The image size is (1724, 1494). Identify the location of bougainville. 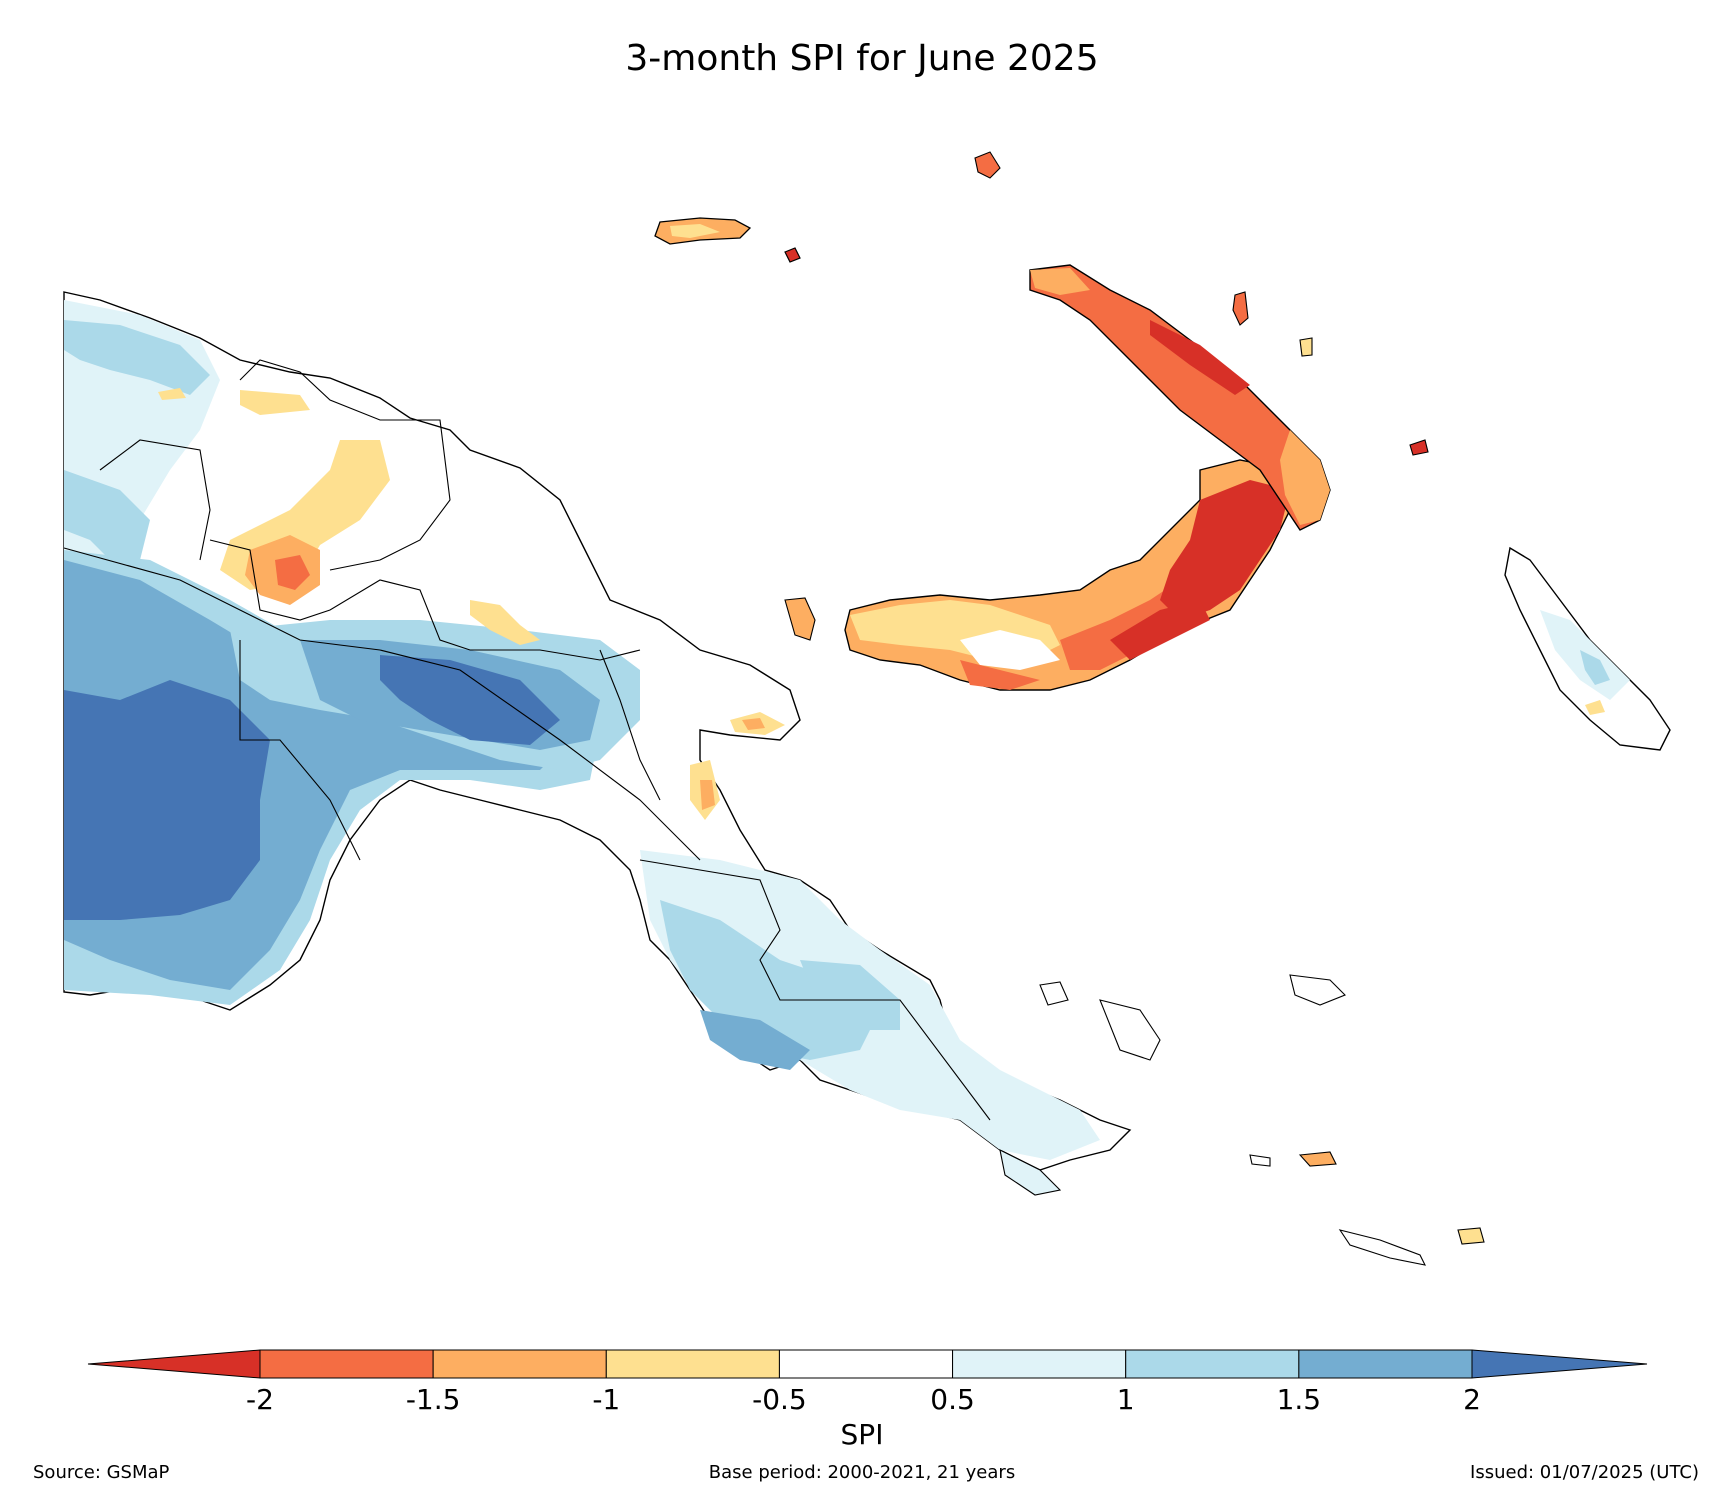
(1587, 648).